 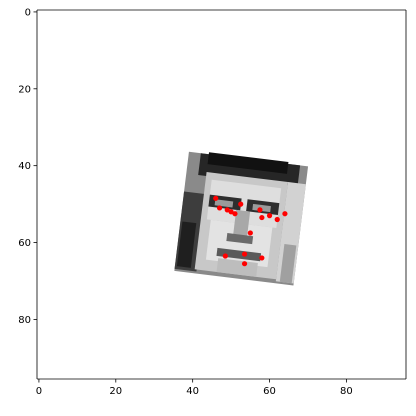 I want to click on y-tick-label: 0, so click(x=28, y=12).